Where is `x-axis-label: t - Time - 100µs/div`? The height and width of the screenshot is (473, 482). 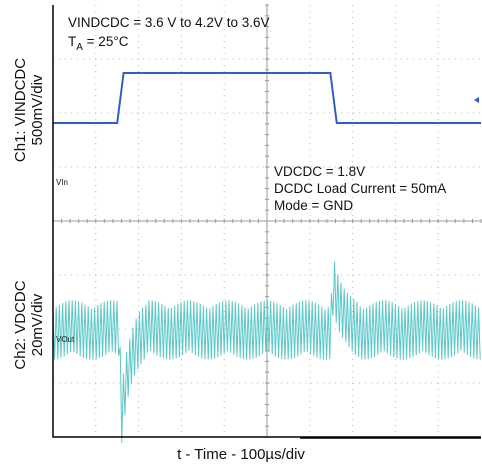
x-axis-label: t - Time - 100µs/div is located at coordinates (241, 454).